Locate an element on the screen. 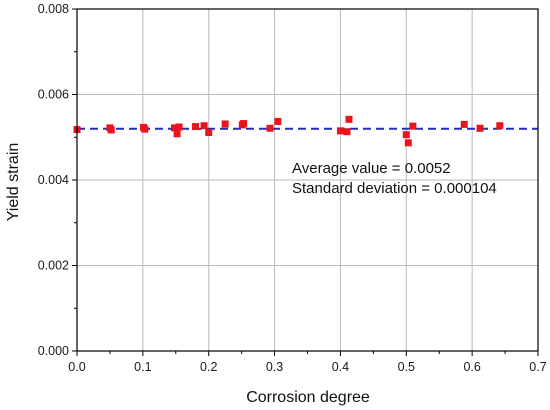 This screenshot has width=550, height=410. y-axis-title: Yield strain is located at coordinates (13, 182).